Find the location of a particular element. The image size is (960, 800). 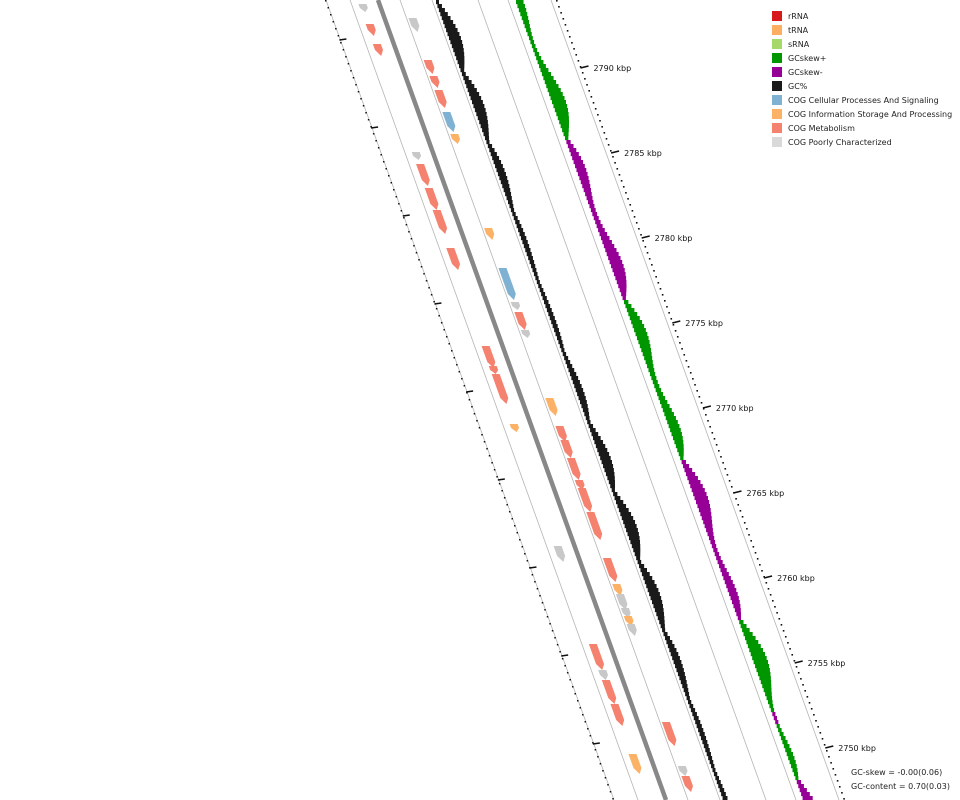

legend-label: COG Information Storage And Processing is located at coordinates (870, 114).